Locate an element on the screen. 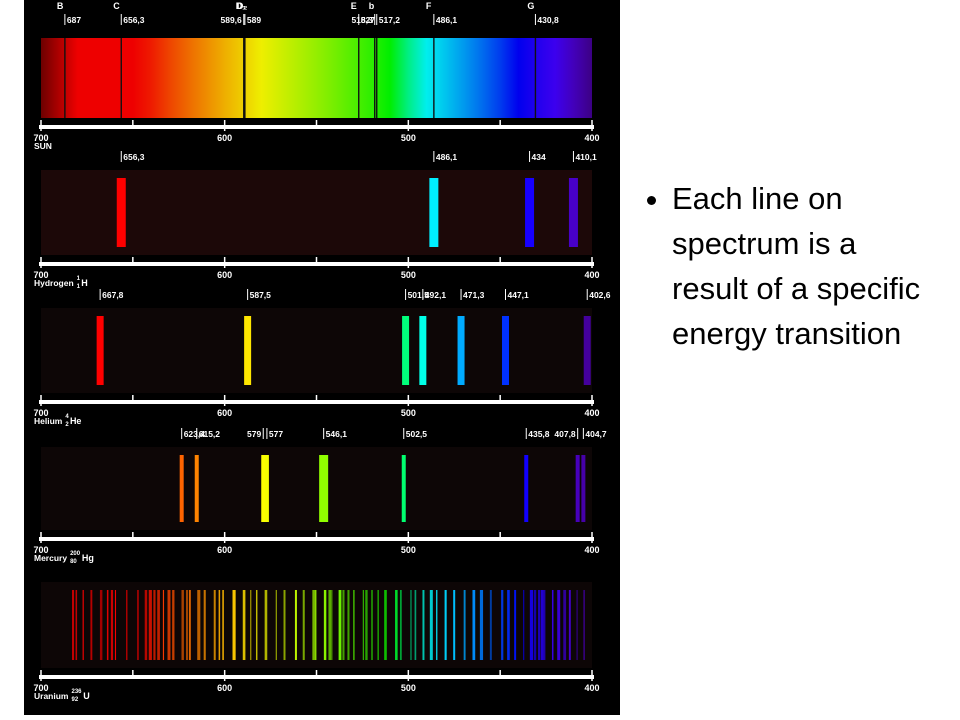 This screenshot has width=960, height=720. line-label: 501,5 is located at coordinates (419, 295).